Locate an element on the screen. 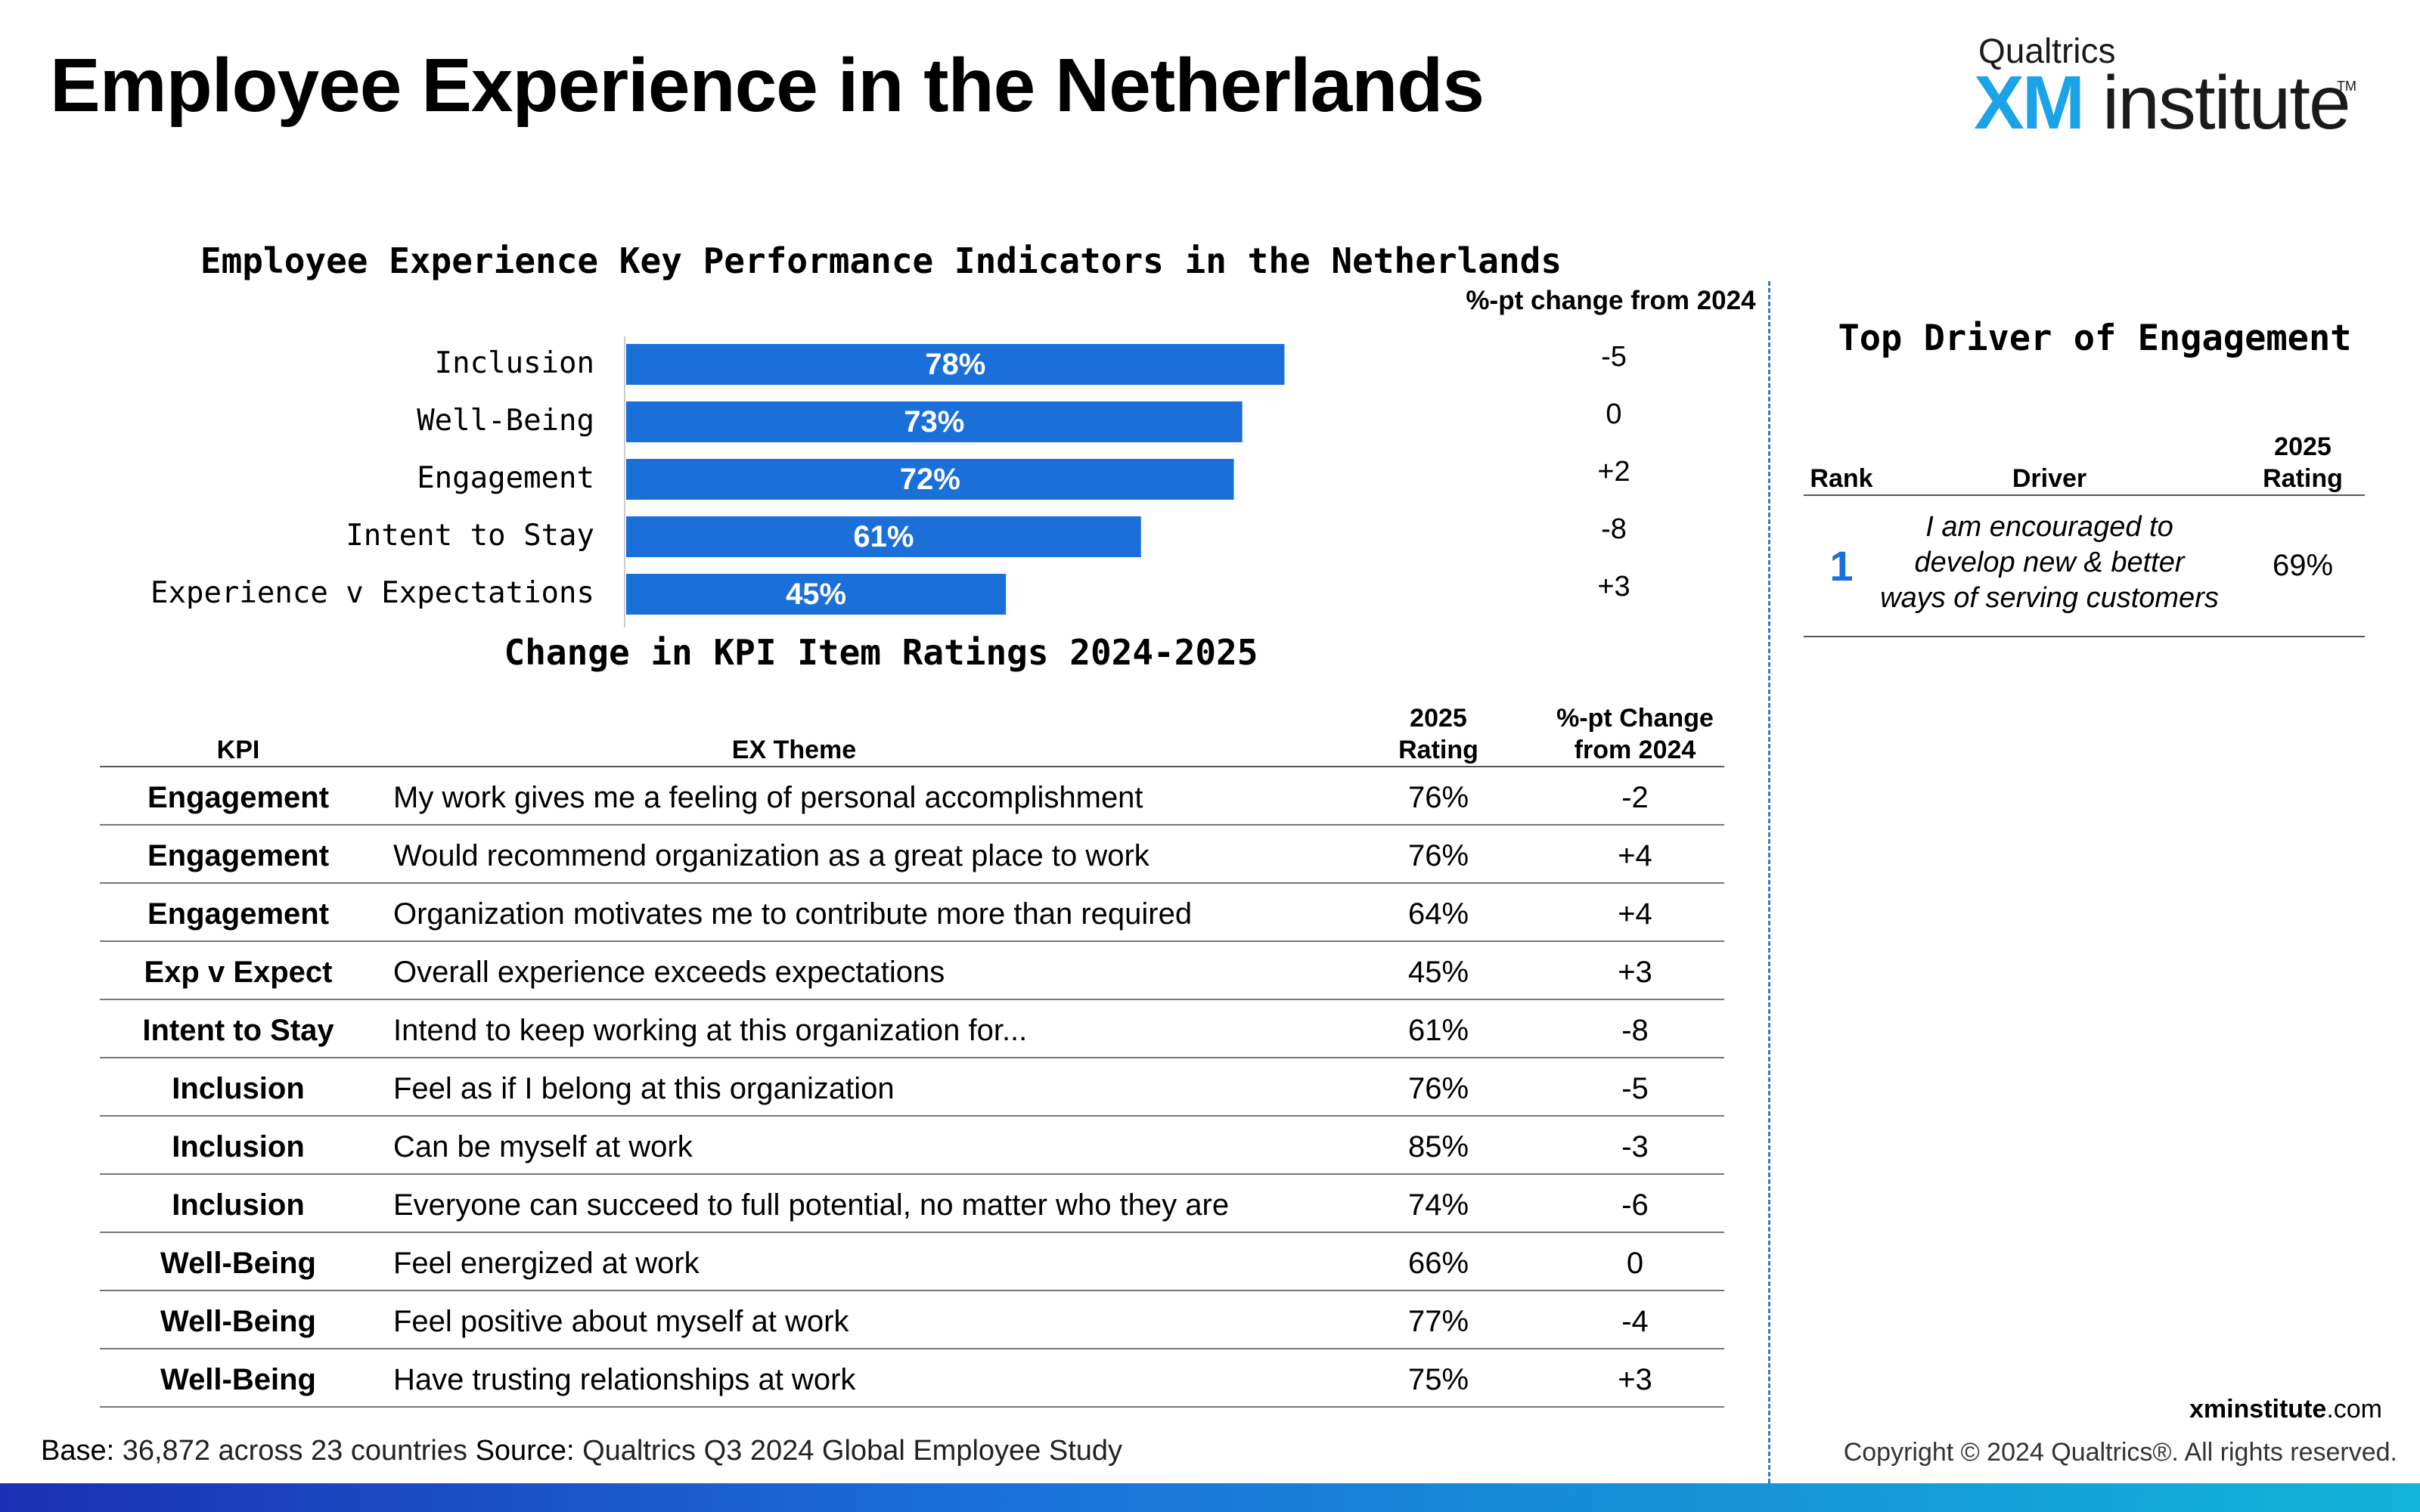 The width and height of the screenshot is (2420, 1512). row-rating: 45% is located at coordinates (1438, 972).